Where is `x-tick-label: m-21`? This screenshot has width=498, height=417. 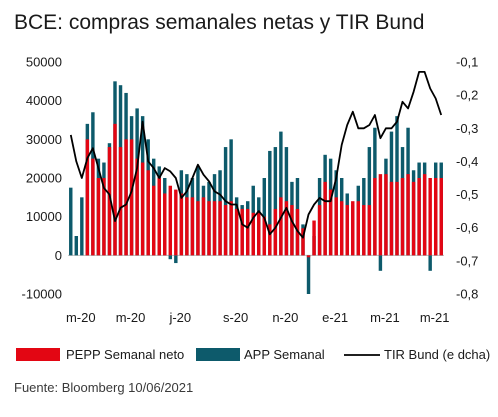
x-tick-label: m-21 is located at coordinates (435, 317).